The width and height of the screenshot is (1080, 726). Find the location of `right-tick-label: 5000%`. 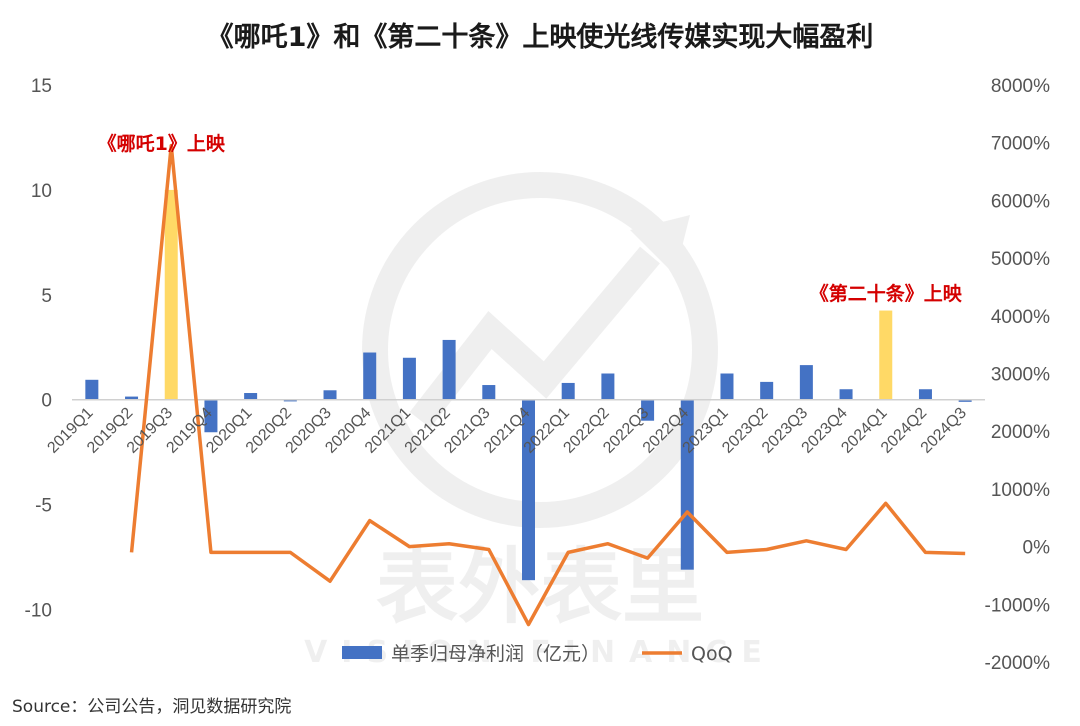

right-tick-label: 5000% is located at coordinates (1020, 259).